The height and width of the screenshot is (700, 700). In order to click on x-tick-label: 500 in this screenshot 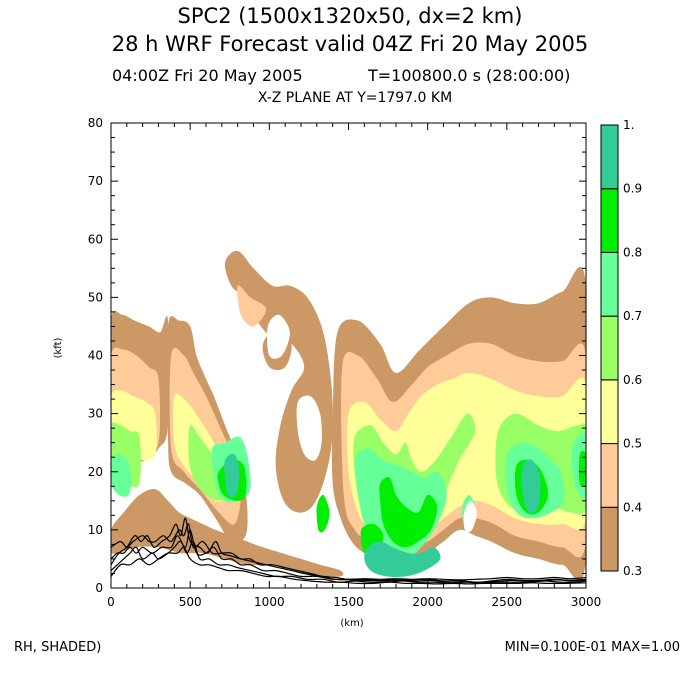, I will do `click(190, 602)`.